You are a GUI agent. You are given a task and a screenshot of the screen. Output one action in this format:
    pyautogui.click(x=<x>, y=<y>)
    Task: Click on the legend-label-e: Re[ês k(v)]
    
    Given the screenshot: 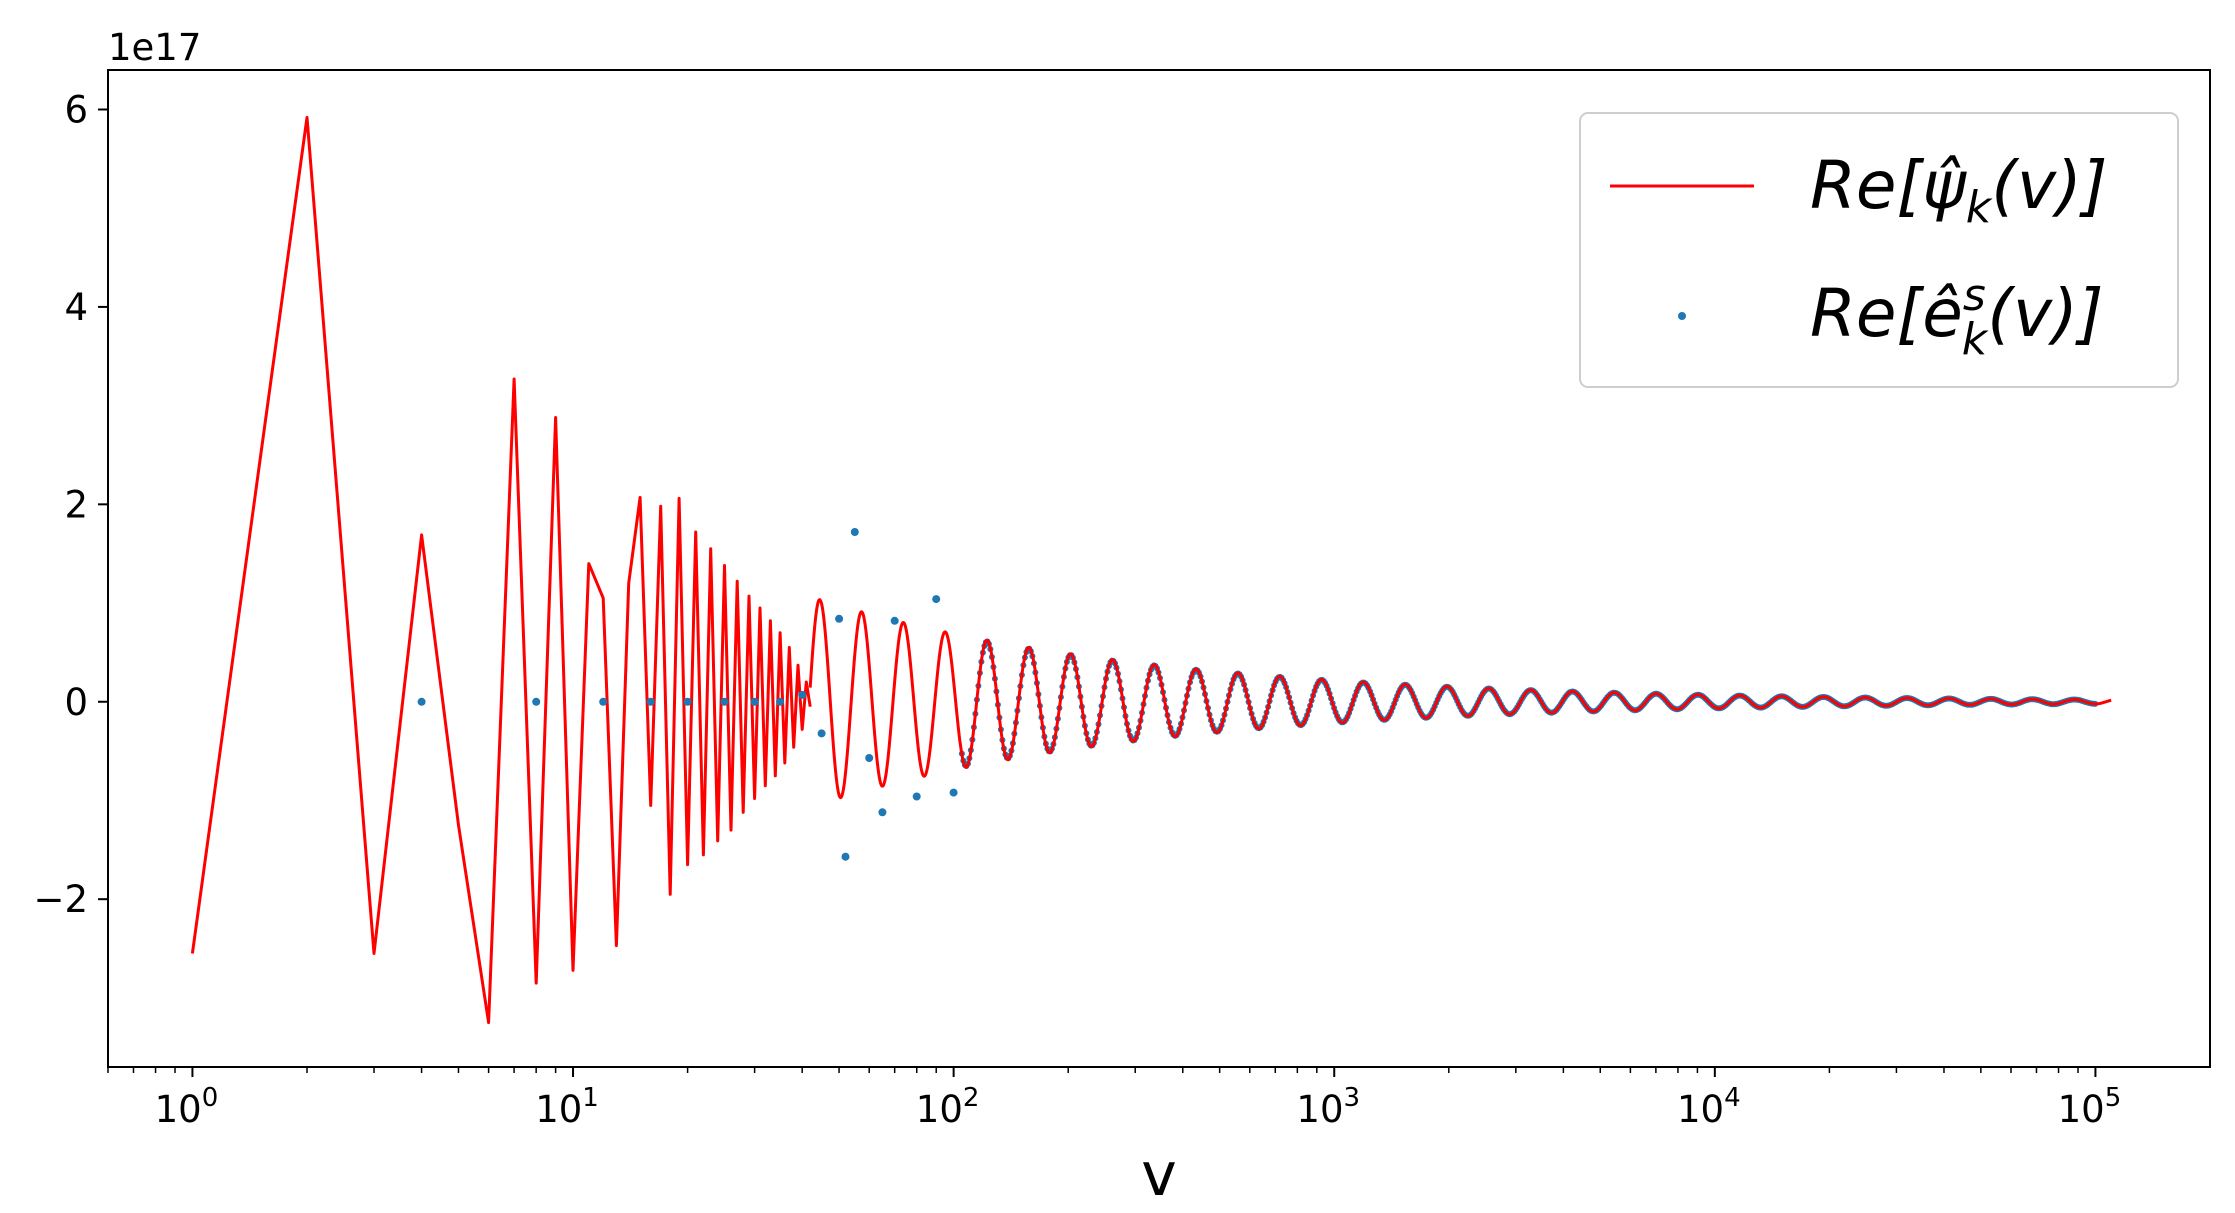 What is the action you would take?
    pyautogui.click(x=1957, y=317)
    